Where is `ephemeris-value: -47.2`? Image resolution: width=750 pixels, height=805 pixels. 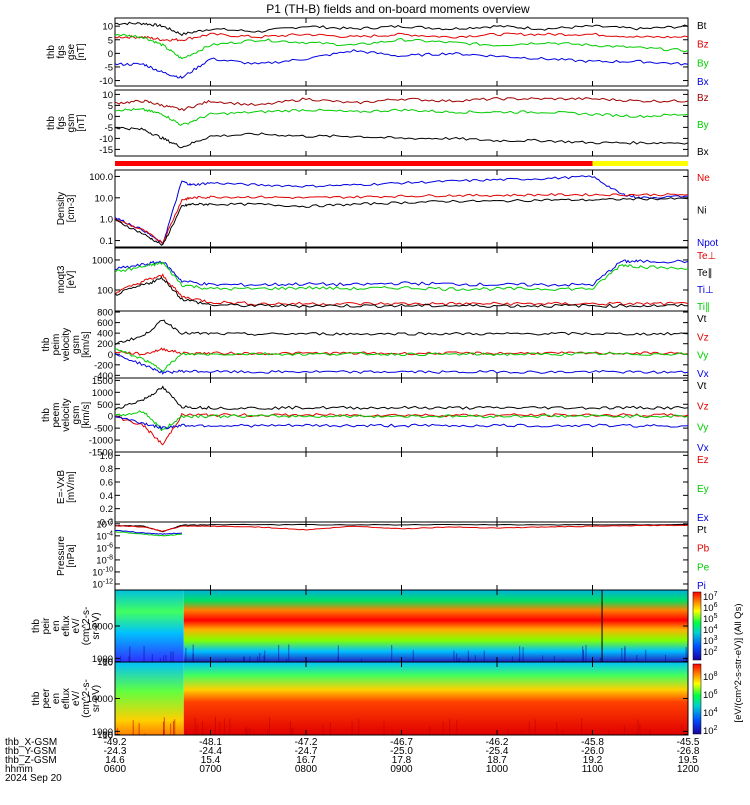
ephemeris-value: -47.2 is located at coordinates (306, 742).